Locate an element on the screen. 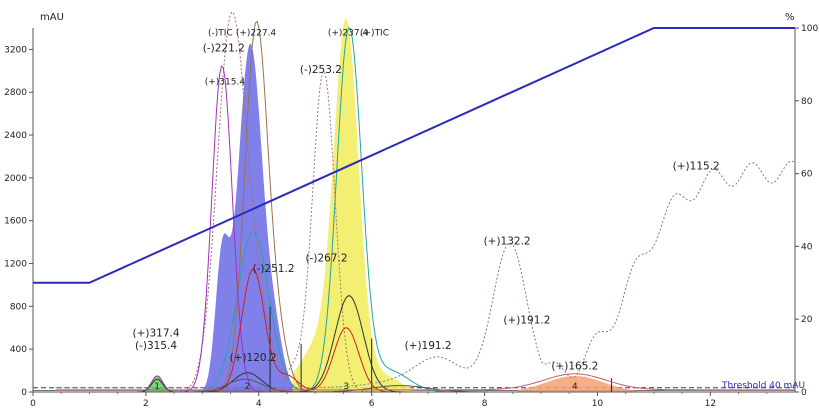 The image size is (819, 410). left-tick-label: 2000 is located at coordinates (15, 179).